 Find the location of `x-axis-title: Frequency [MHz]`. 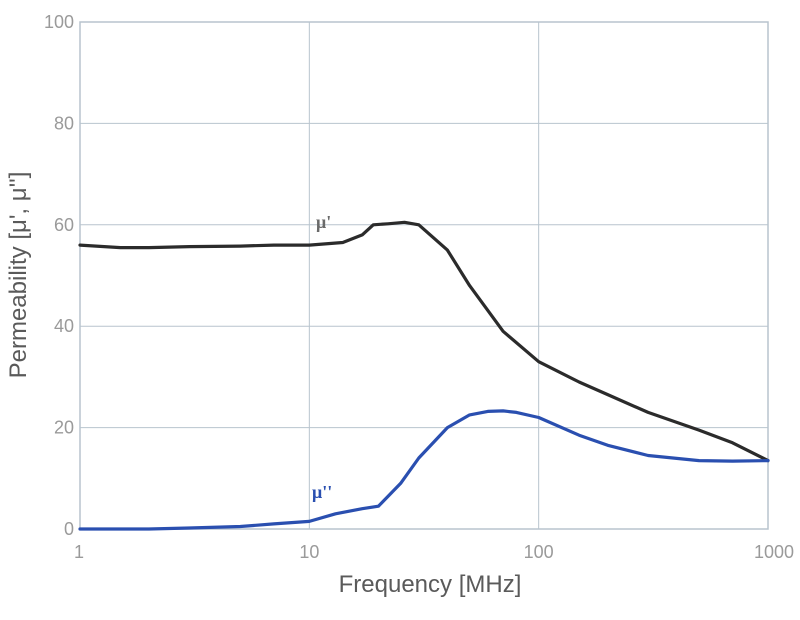

x-axis-title: Frequency [MHz] is located at coordinates (430, 584).